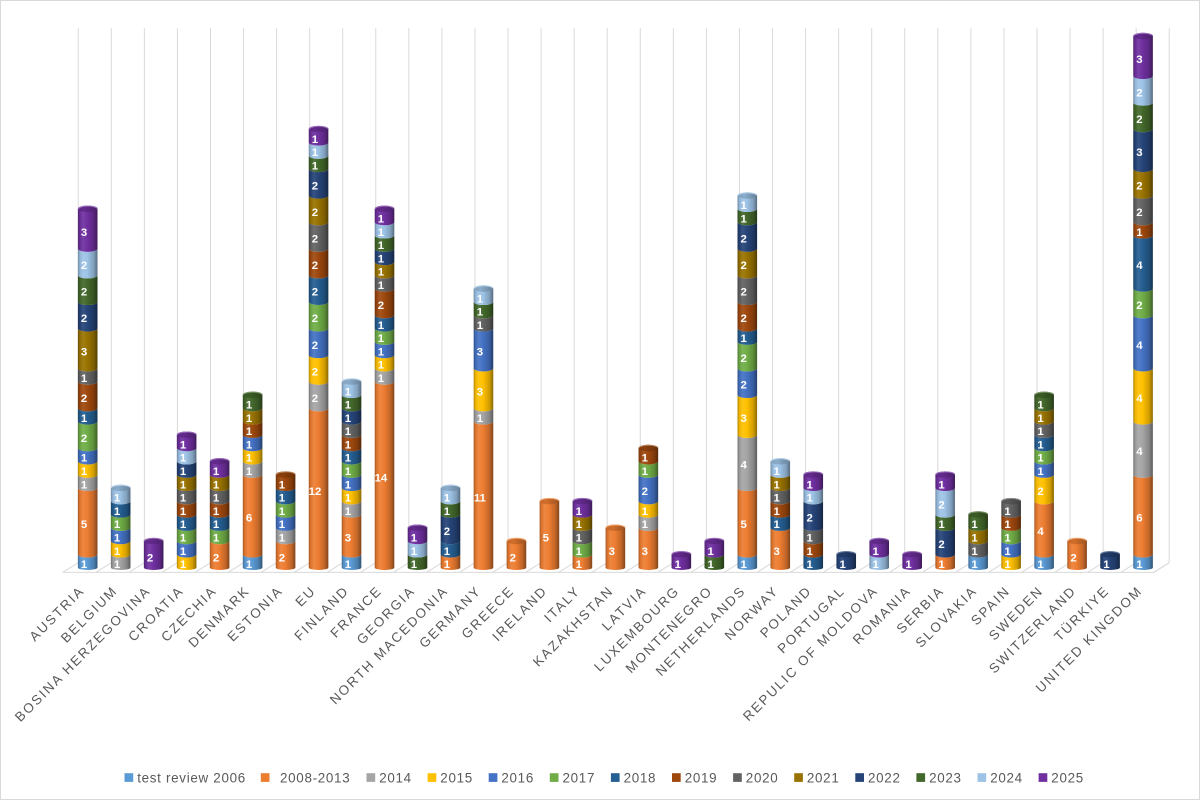 Image resolution: width=1200 pixels, height=800 pixels. What do you see at coordinates (315, 492) in the screenshot?
I see `svg-text: 12` at bounding box center [315, 492].